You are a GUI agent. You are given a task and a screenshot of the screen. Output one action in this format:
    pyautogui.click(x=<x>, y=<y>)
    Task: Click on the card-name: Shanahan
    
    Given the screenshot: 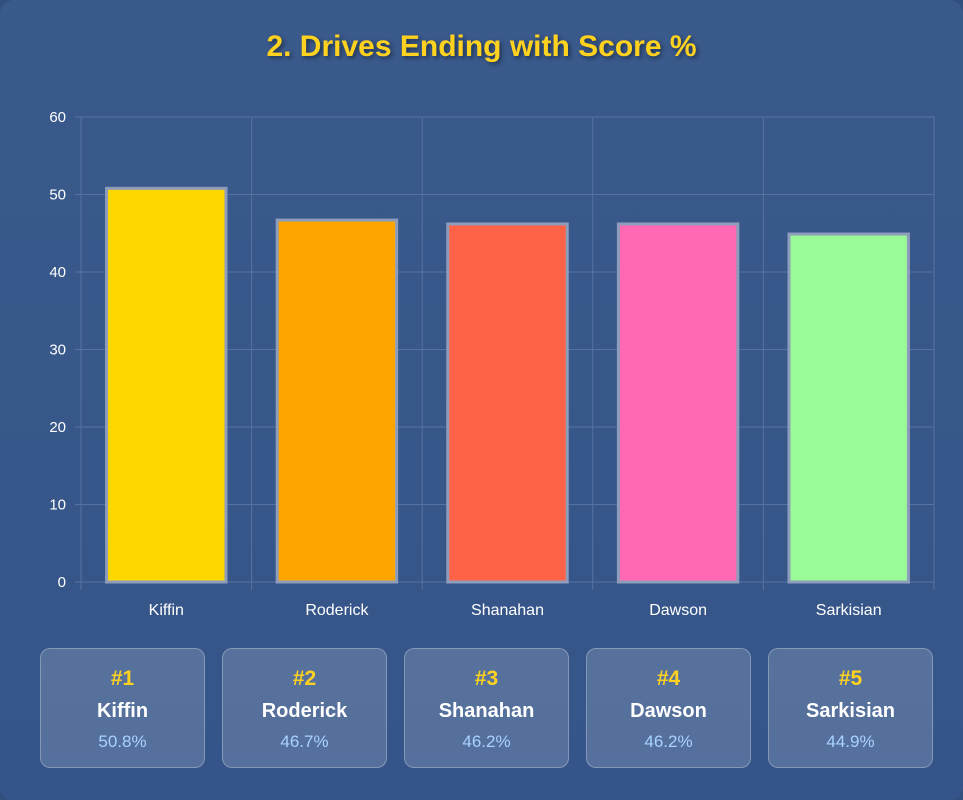 What is the action you would take?
    pyautogui.click(x=486, y=711)
    